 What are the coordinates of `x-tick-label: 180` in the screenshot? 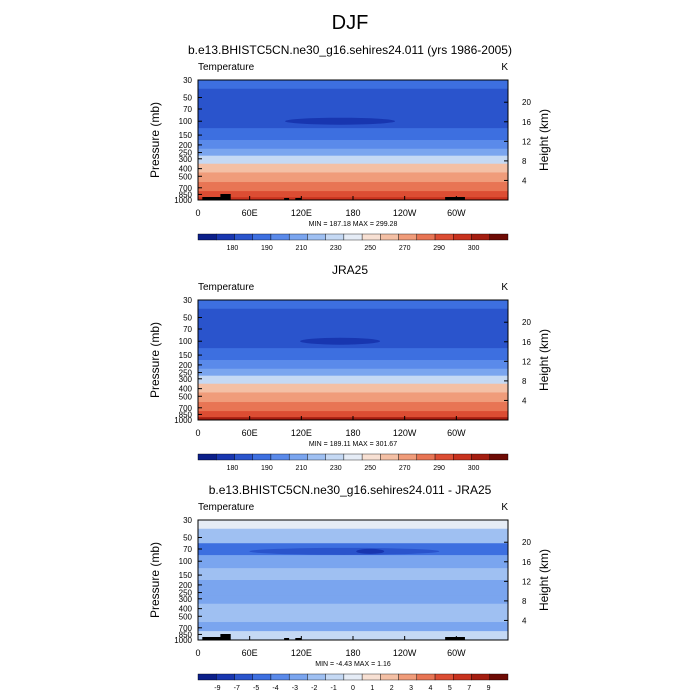 It's located at (352, 213).